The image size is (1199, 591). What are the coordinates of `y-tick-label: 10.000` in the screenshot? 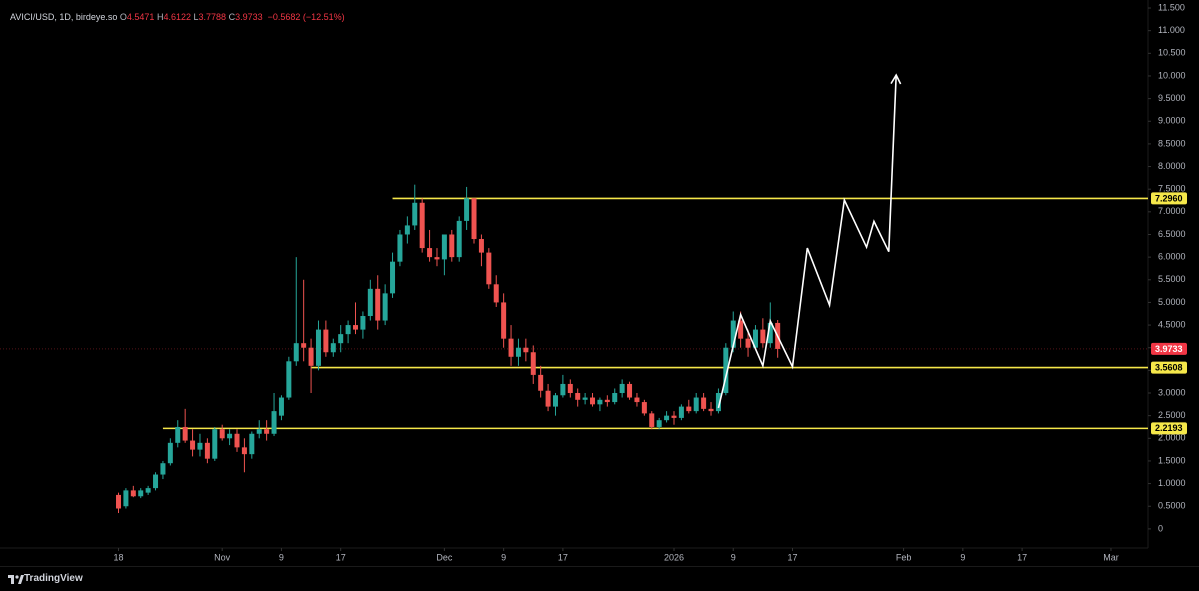 It's located at (1172, 75).